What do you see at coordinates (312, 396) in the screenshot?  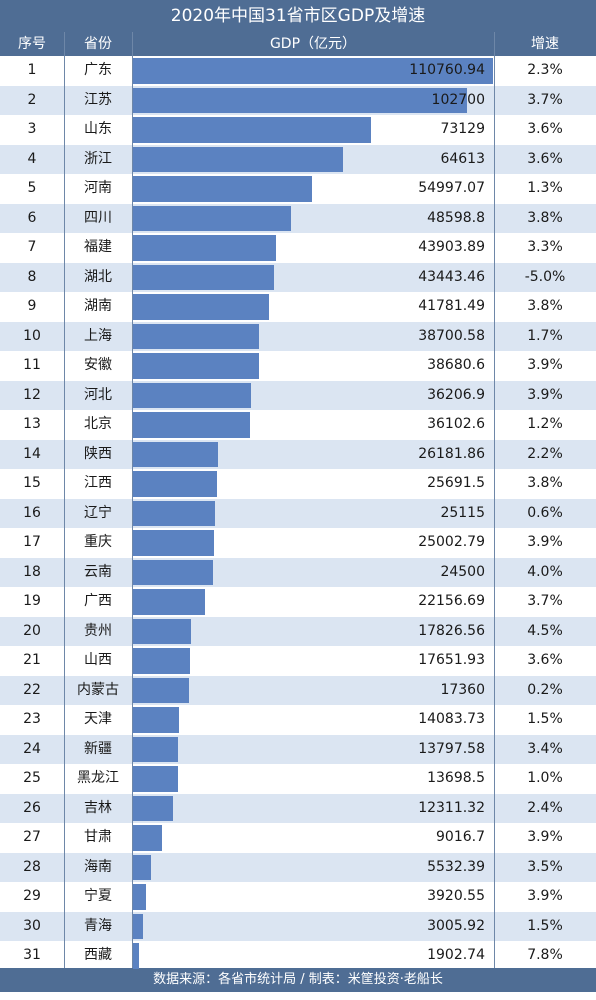 I see `gdp-value-cell: 36206.9` at bounding box center [312, 396].